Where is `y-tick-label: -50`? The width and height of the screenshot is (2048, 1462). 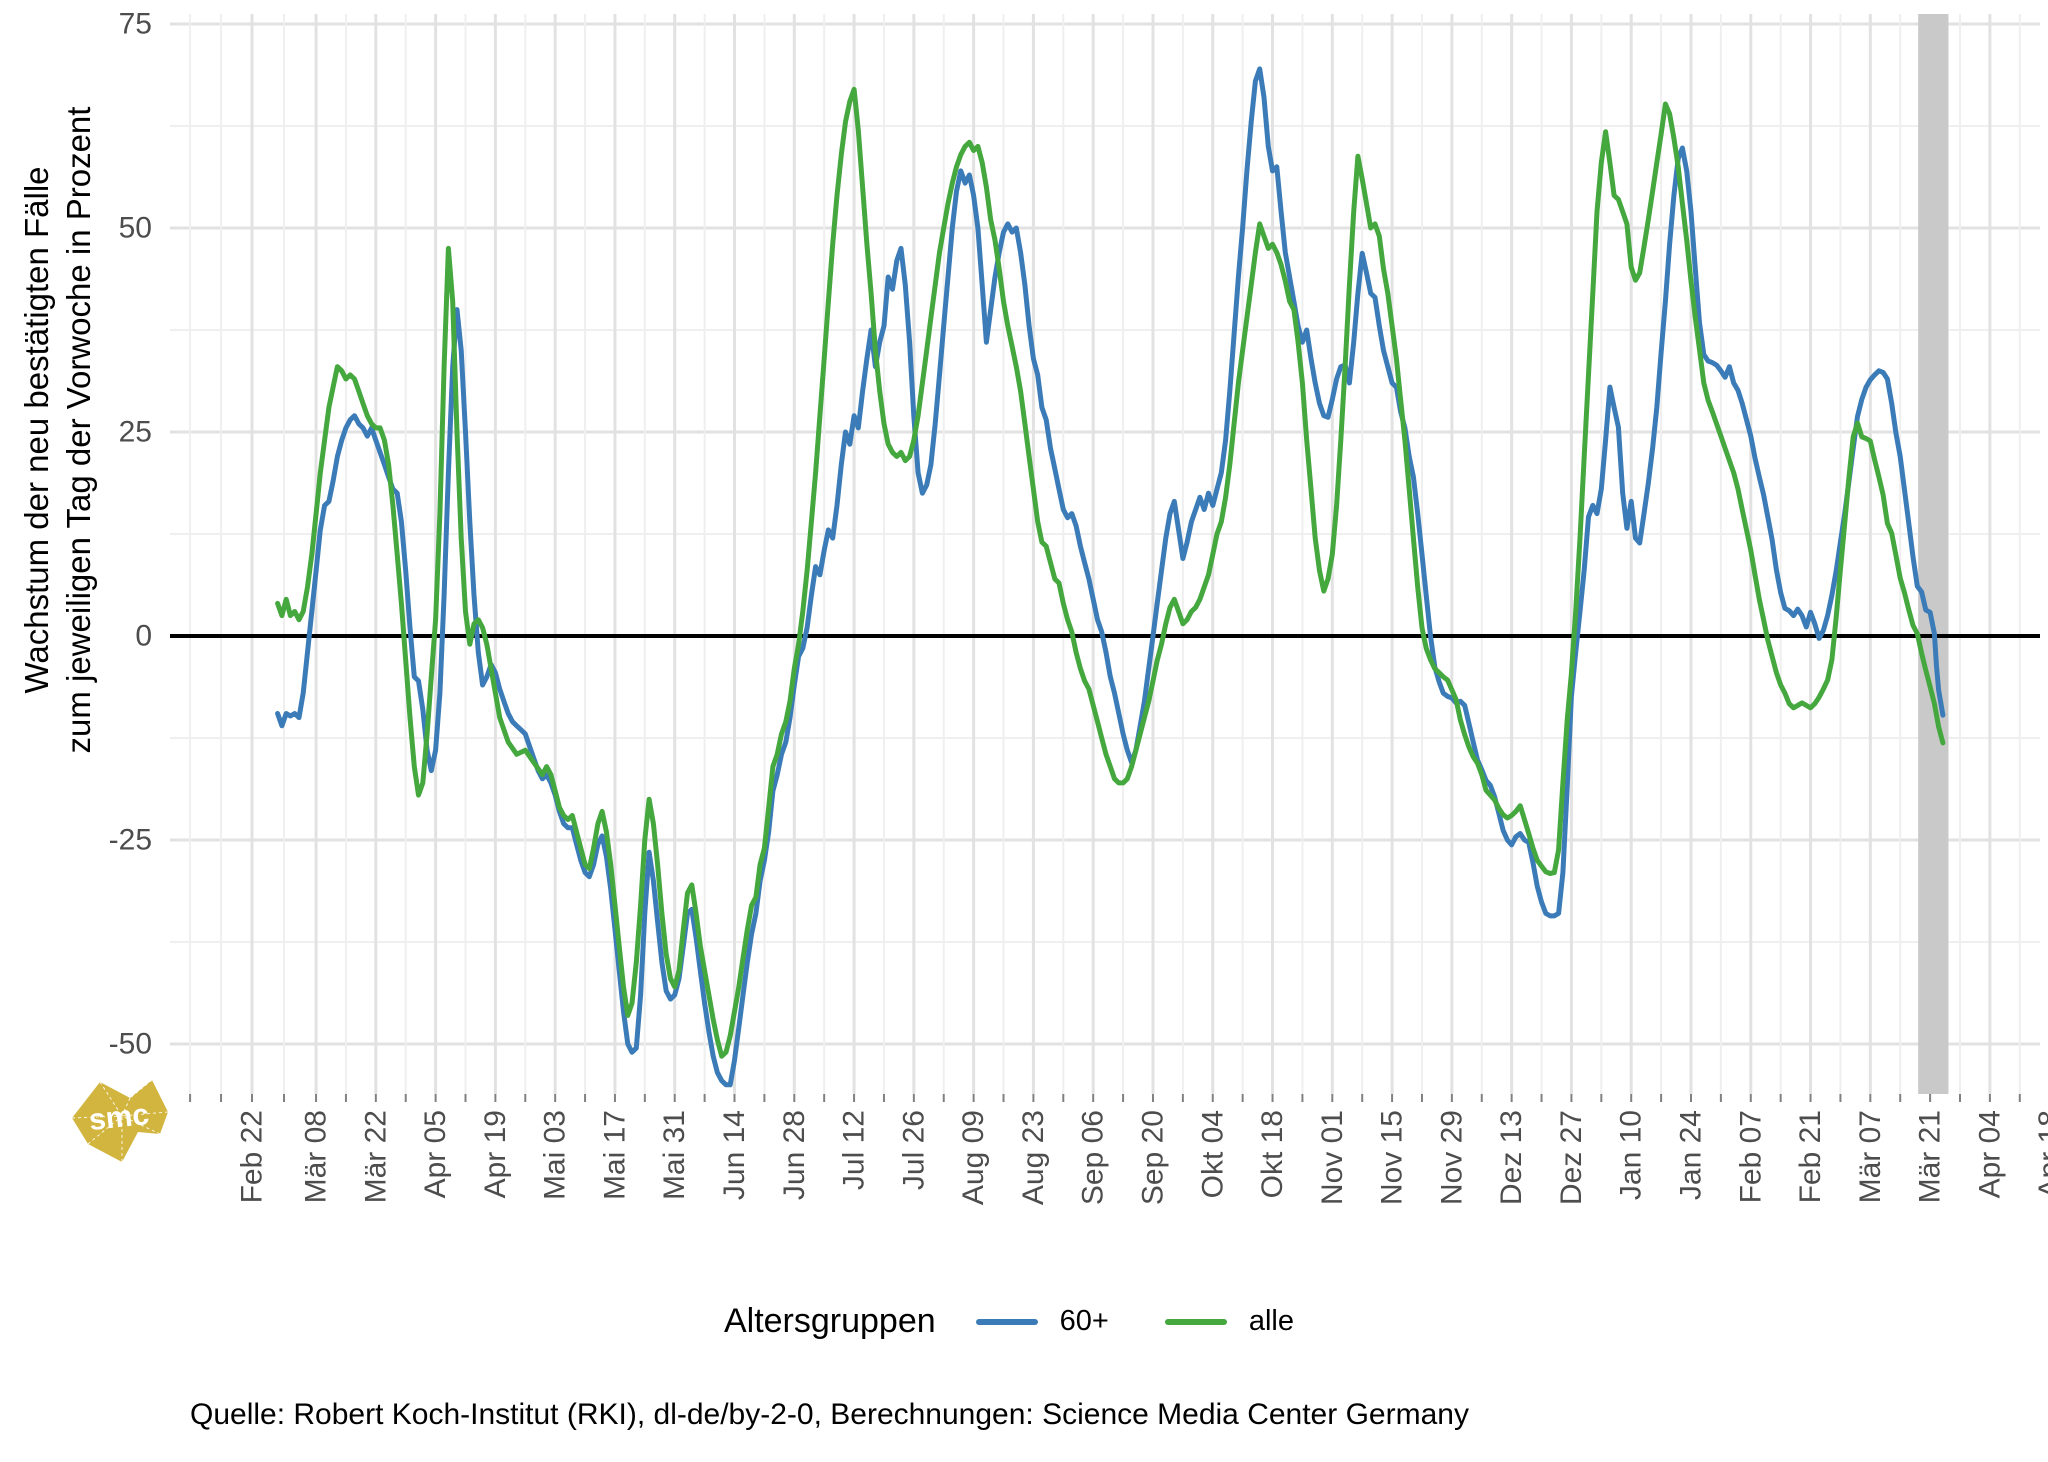
y-tick-label: -50 is located at coordinates (130, 1044).